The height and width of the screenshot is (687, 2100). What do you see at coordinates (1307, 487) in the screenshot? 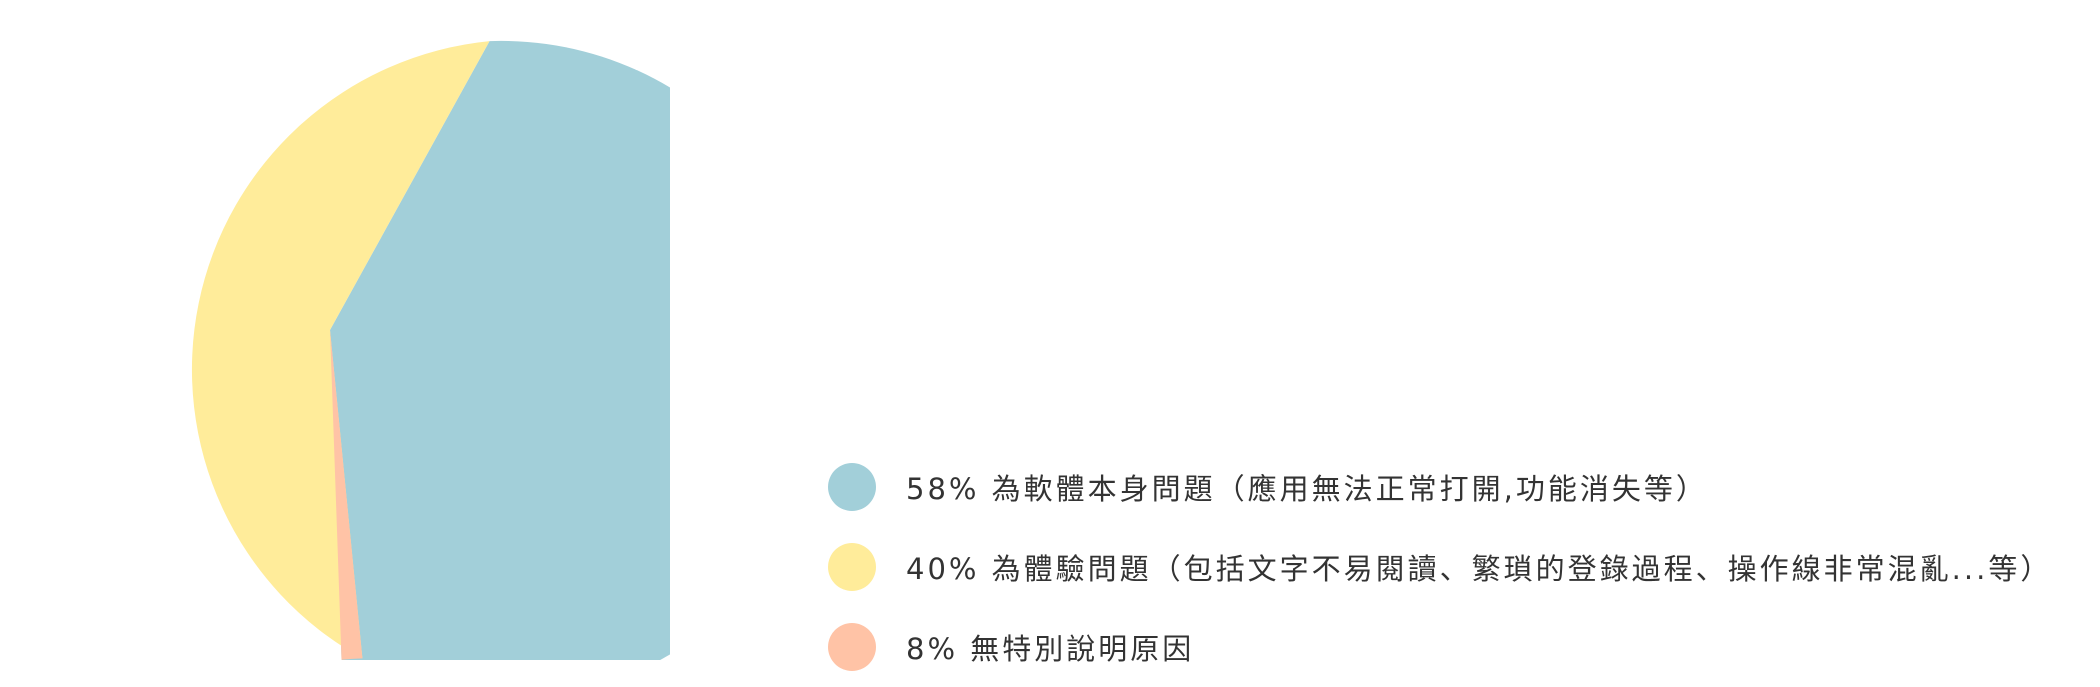
I see `legend-label-software: 58% 為軟體本身問題（應用無法正常打開,功能消失等）` at bounding box center [1307, 487].